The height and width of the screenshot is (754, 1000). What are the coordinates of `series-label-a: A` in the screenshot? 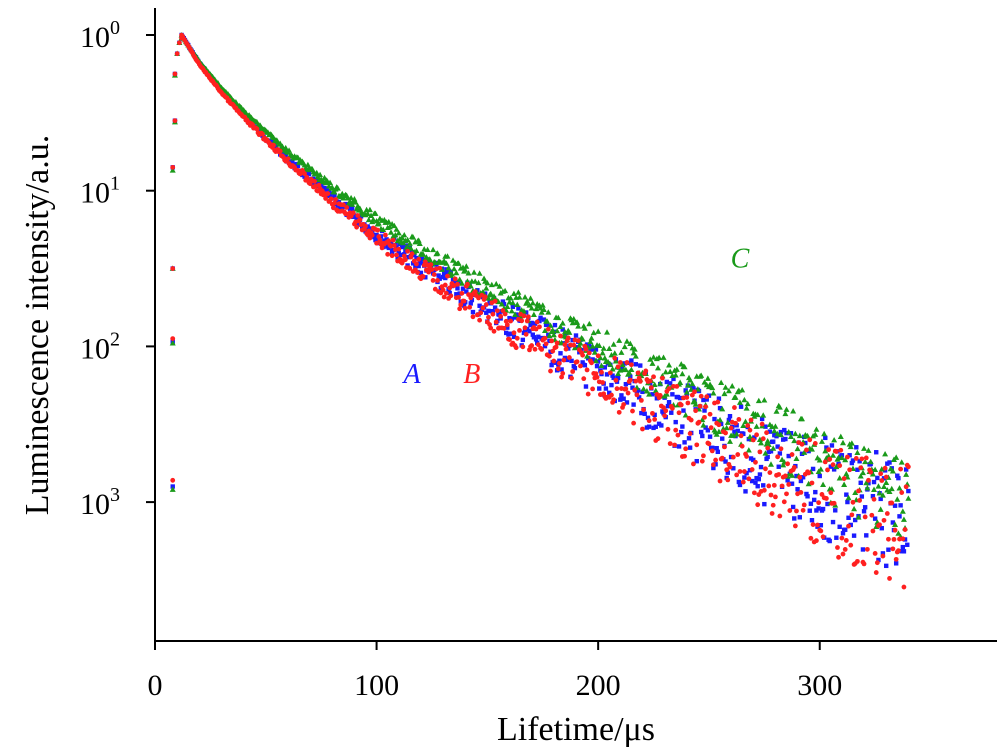 It's located at (411, 374).